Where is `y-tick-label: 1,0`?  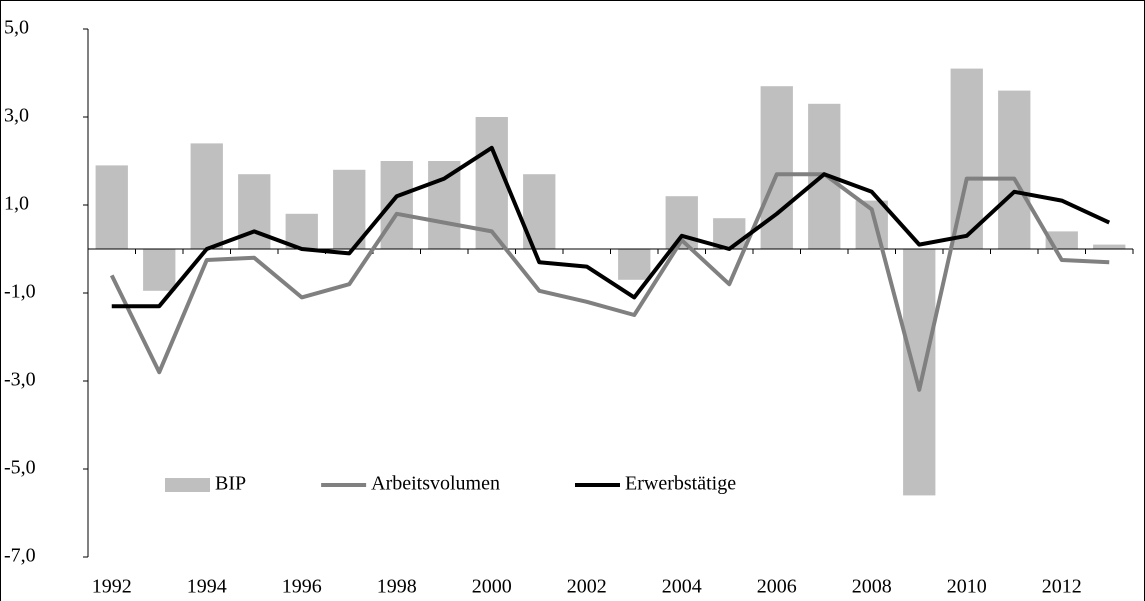
y-tick-label: 1,0 is located at coordinates (16, 204).